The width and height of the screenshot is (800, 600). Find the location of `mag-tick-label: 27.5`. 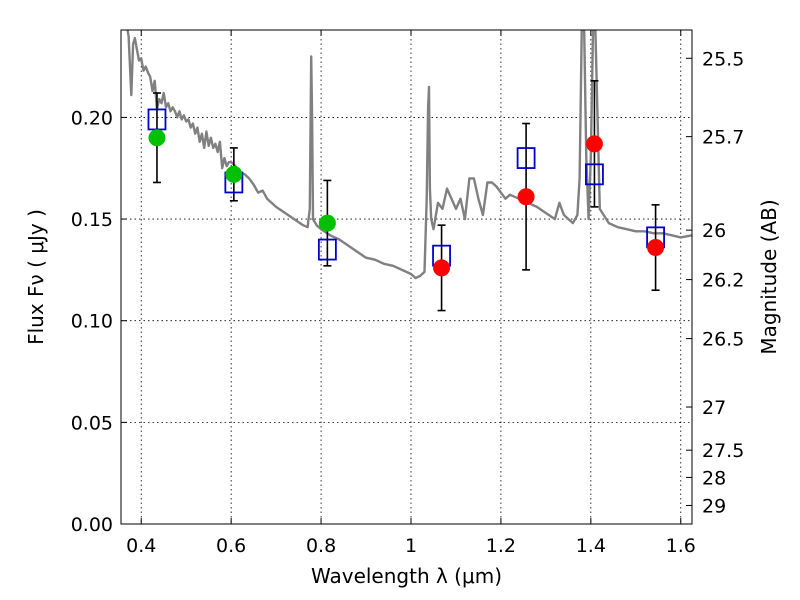

mag-tick-label: 27.5 is located at coordinates (723, 451).